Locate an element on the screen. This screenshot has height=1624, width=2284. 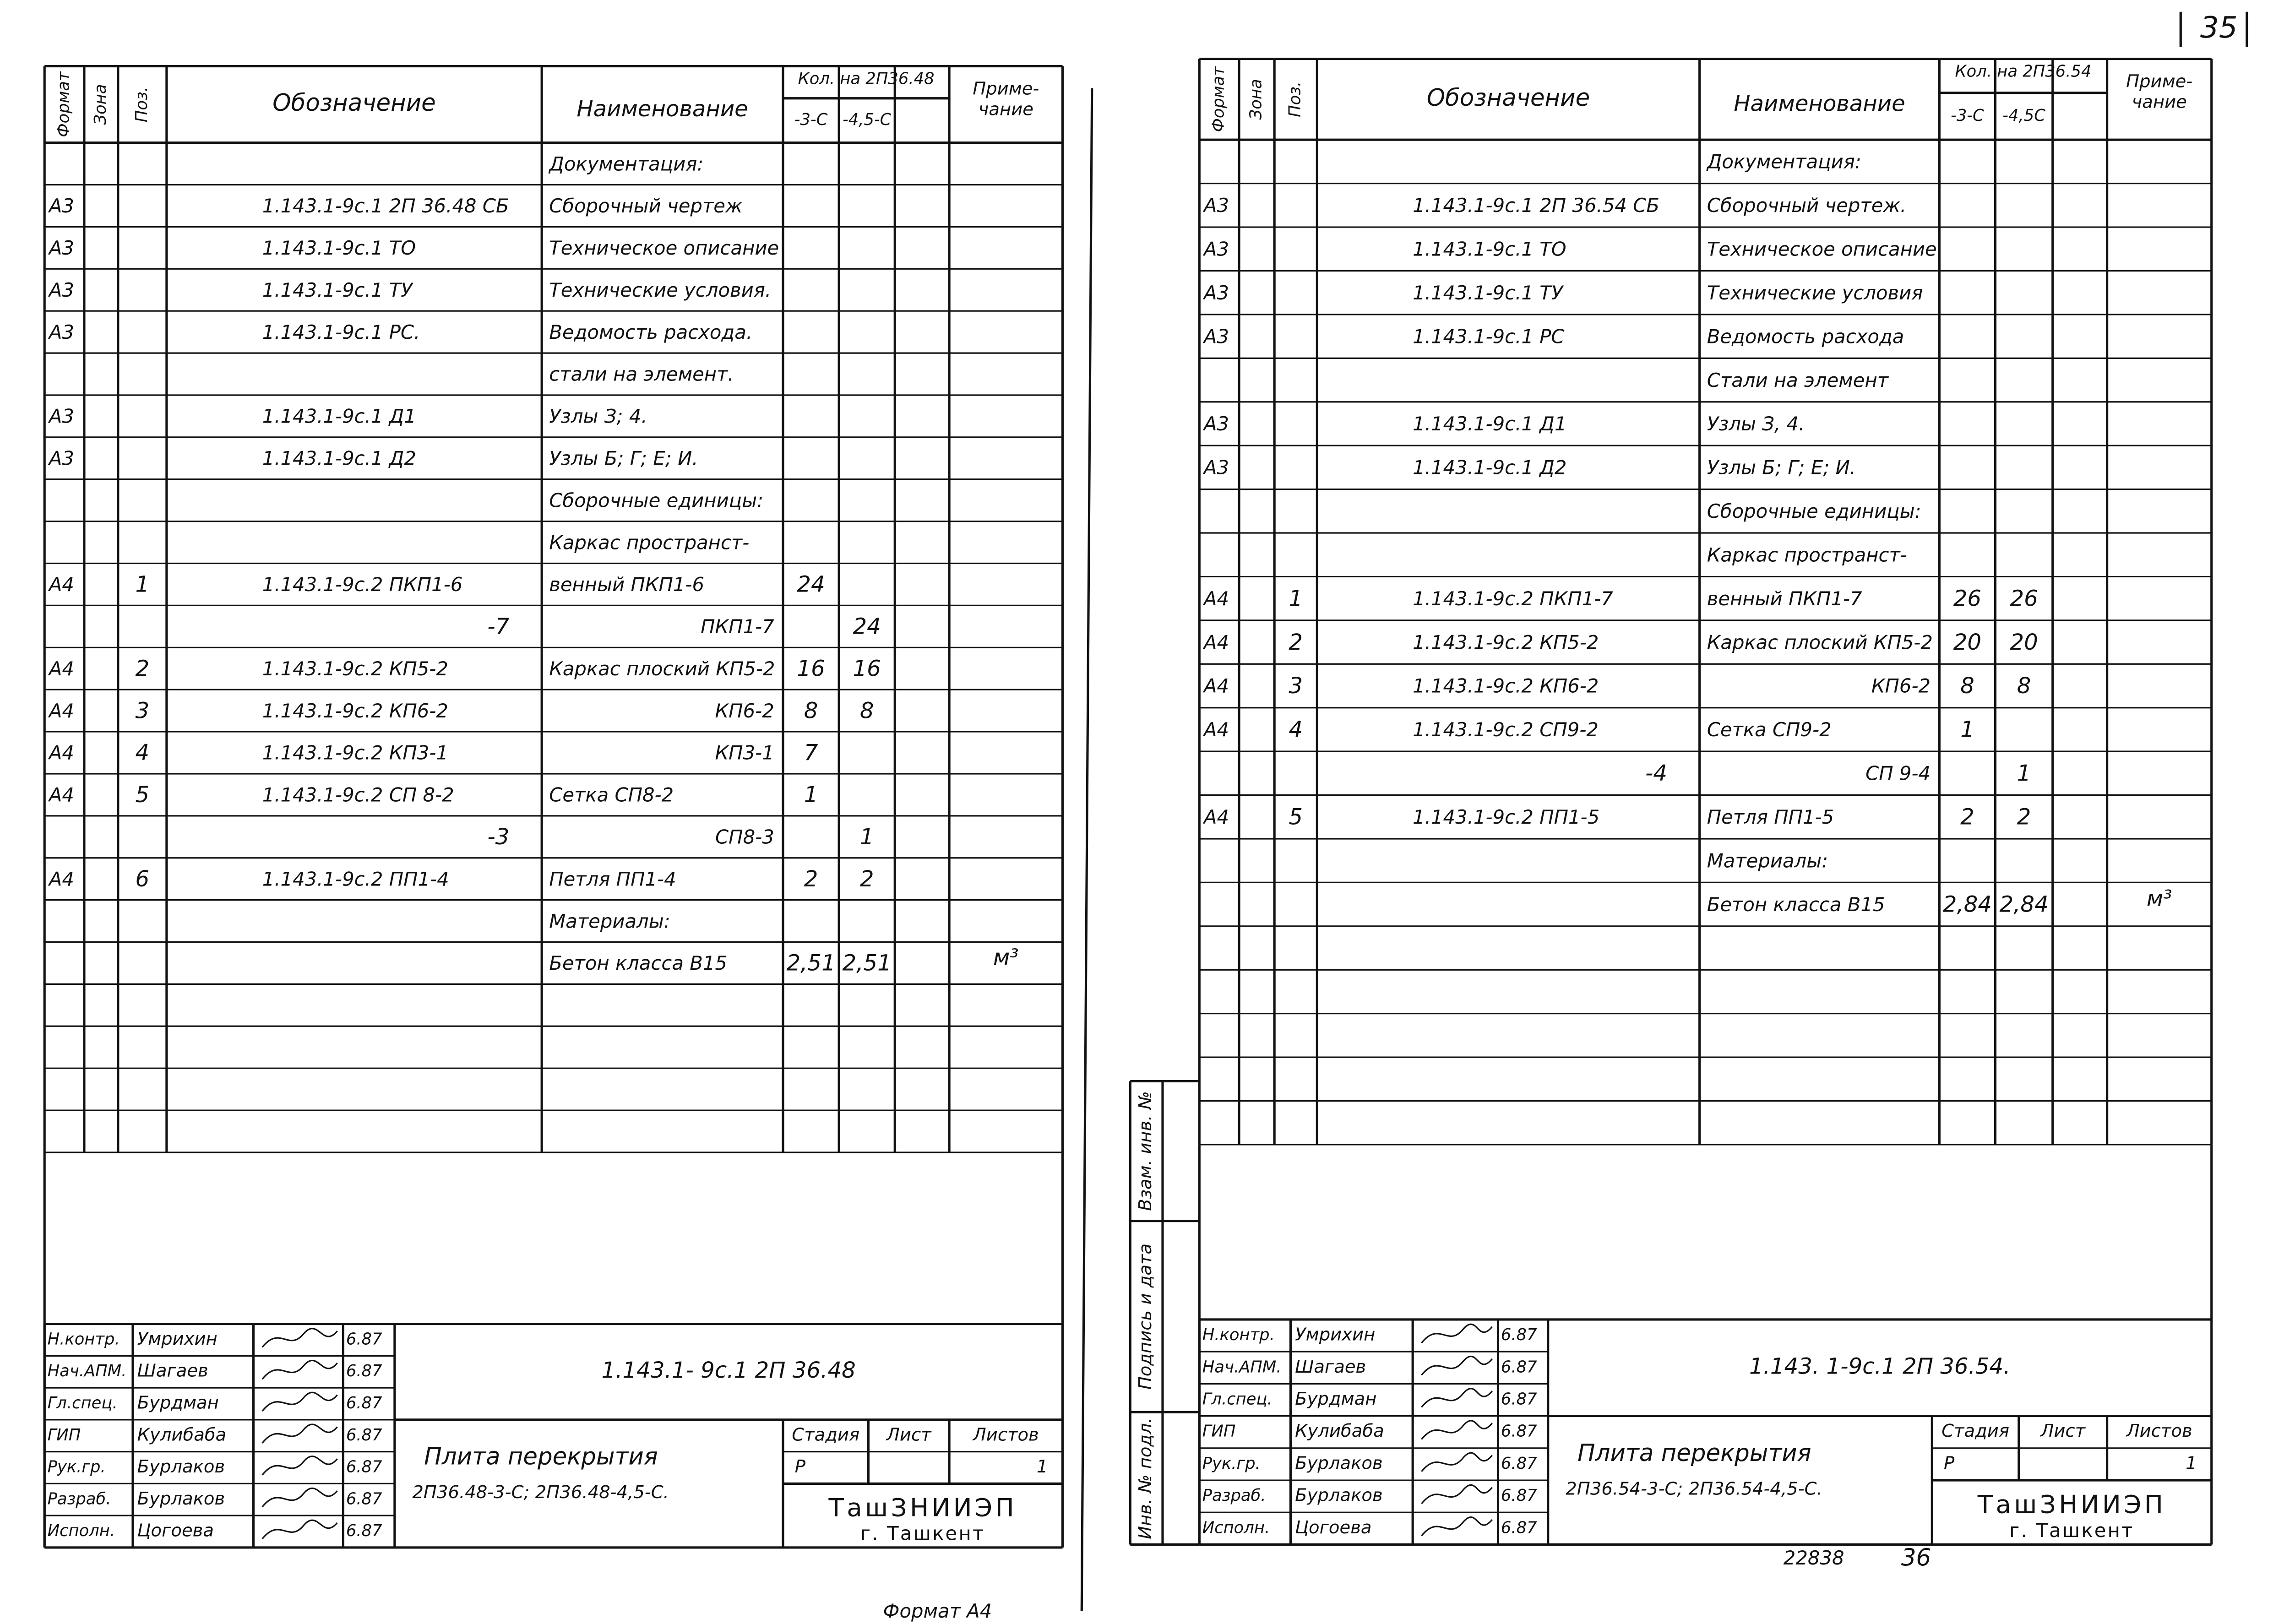
cell-name: Каркас пространст- is located at coordinates (649, 542).